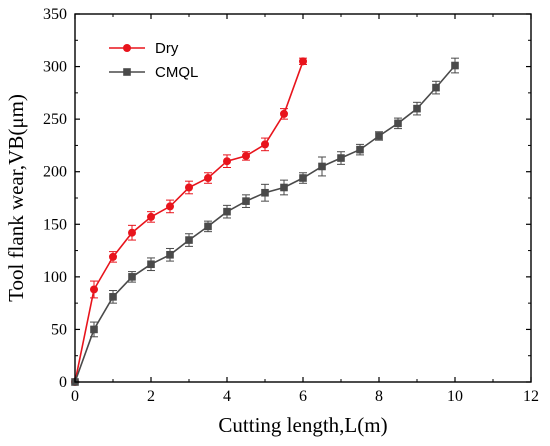  What do you see at coordinates (75, 396) in the screenshot?
I see `x-tick-label: 0` at bounding box center [75, 396].